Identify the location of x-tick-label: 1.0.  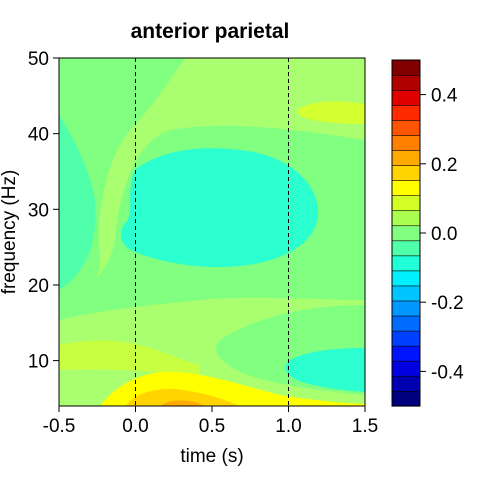
(288, 426).